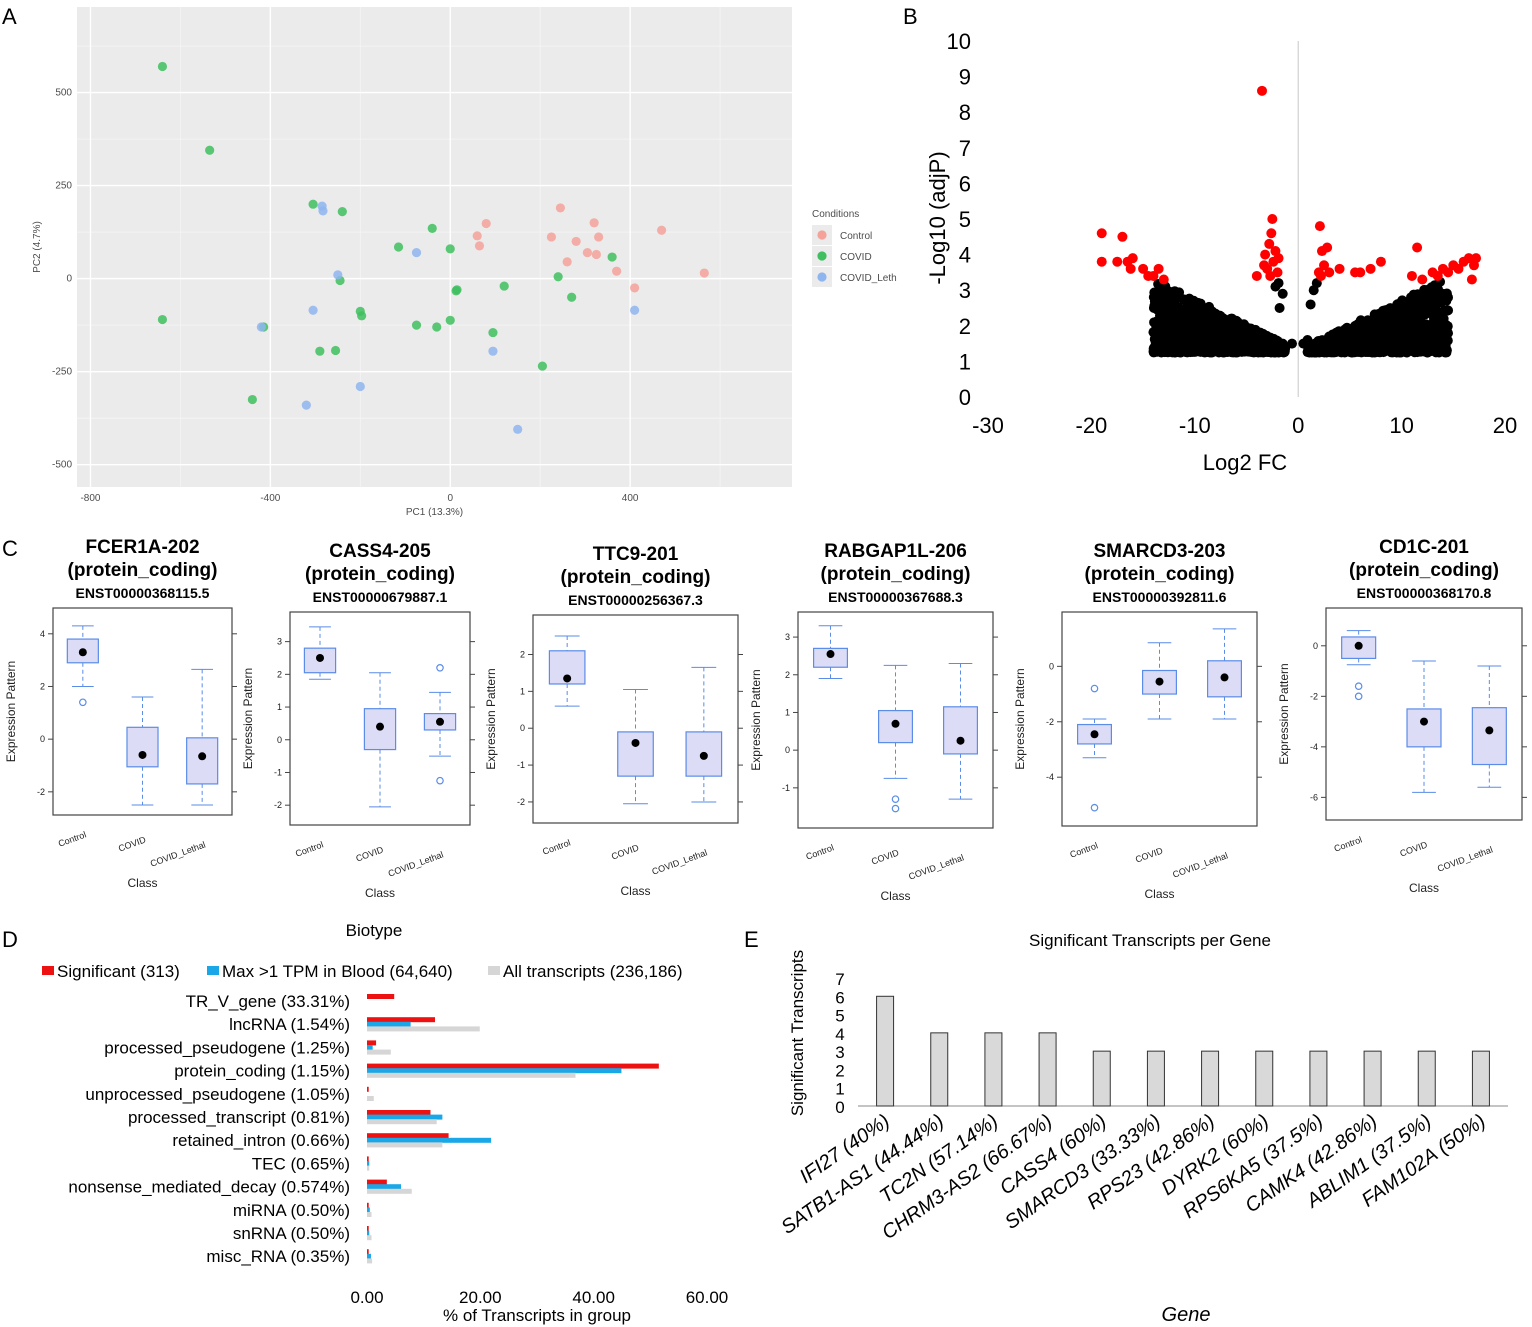 This screenshot has height=1327, width=1532. Describe the element at coordinates (965, 219) in the screenshot. I see `y-tick-label: 5` at that location.